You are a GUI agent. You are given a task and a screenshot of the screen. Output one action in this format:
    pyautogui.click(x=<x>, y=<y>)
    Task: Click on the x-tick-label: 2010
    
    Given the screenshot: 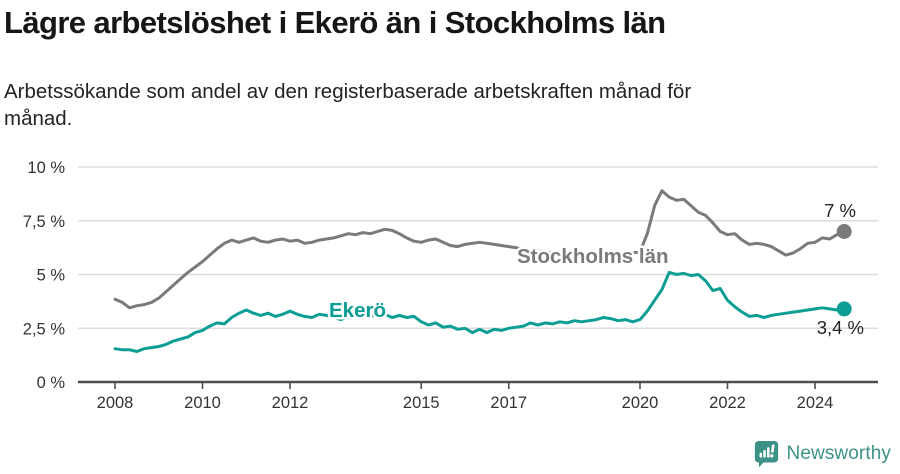 What is the action you would take?
    pyautogui.click(x=202, y=403)
    